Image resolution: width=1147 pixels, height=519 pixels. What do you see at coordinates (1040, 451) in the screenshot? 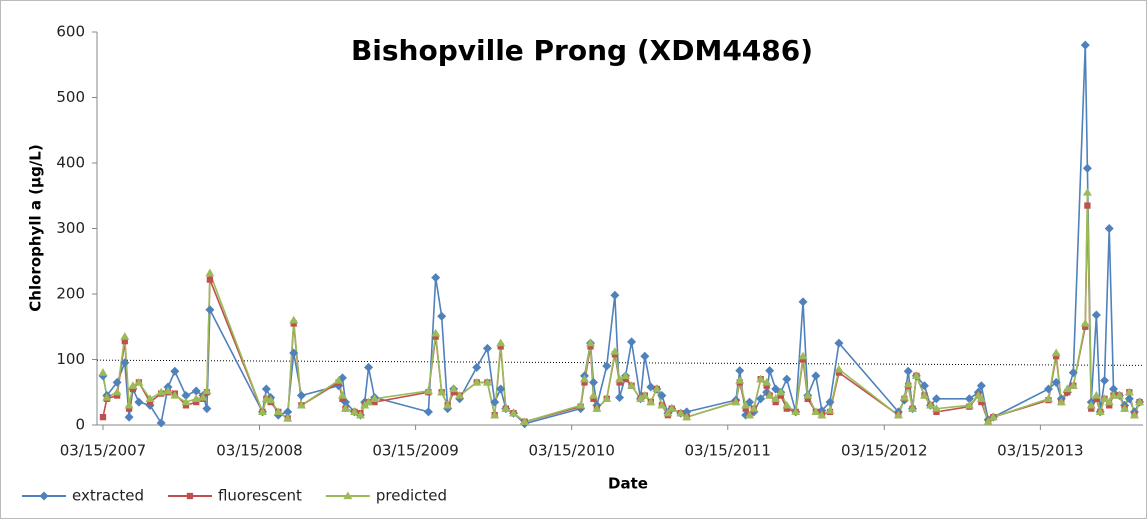
I see `x-tick-label: 03/15/2013` at bounding box center [1040, 451].